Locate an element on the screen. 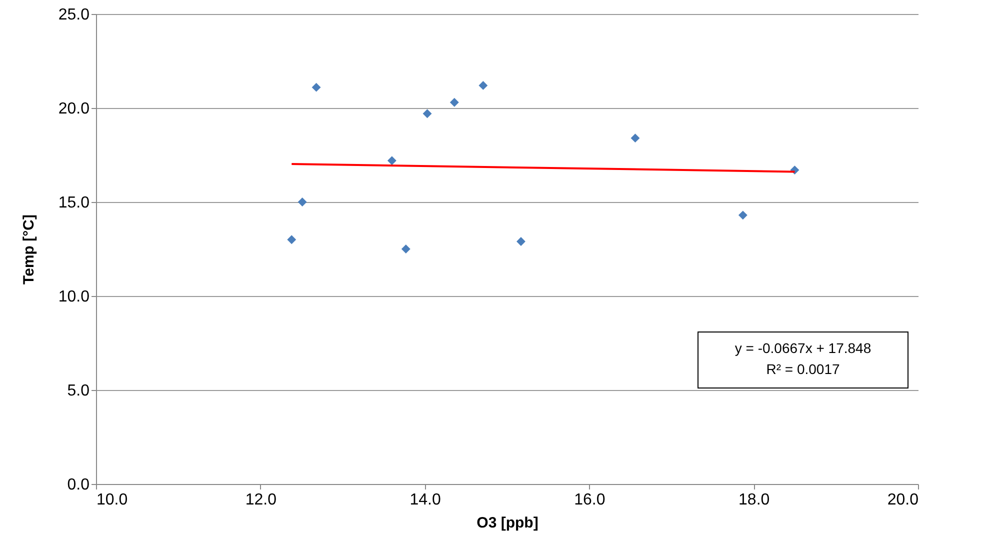 This screenshot has width=997, height=560. x-tick-label: 16.0 is located at coordinates (590, 500).